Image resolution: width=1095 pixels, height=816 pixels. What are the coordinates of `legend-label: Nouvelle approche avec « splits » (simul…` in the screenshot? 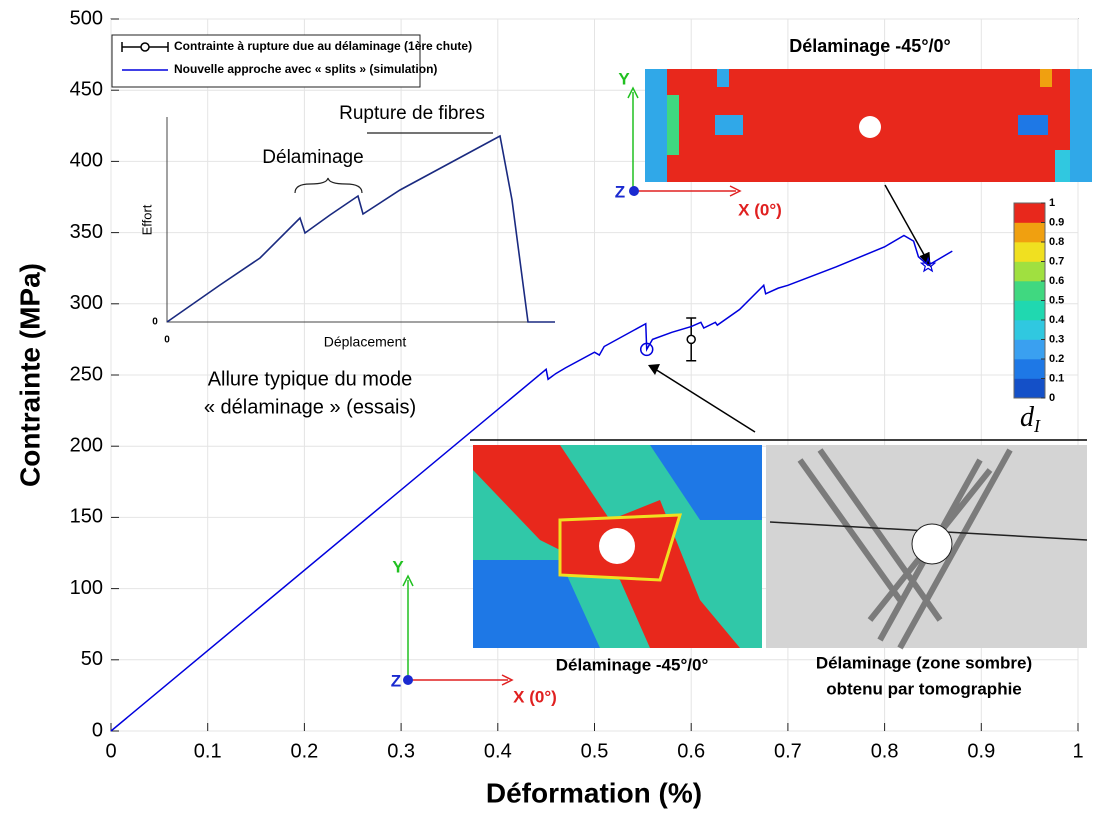 It's located at (305, 69).